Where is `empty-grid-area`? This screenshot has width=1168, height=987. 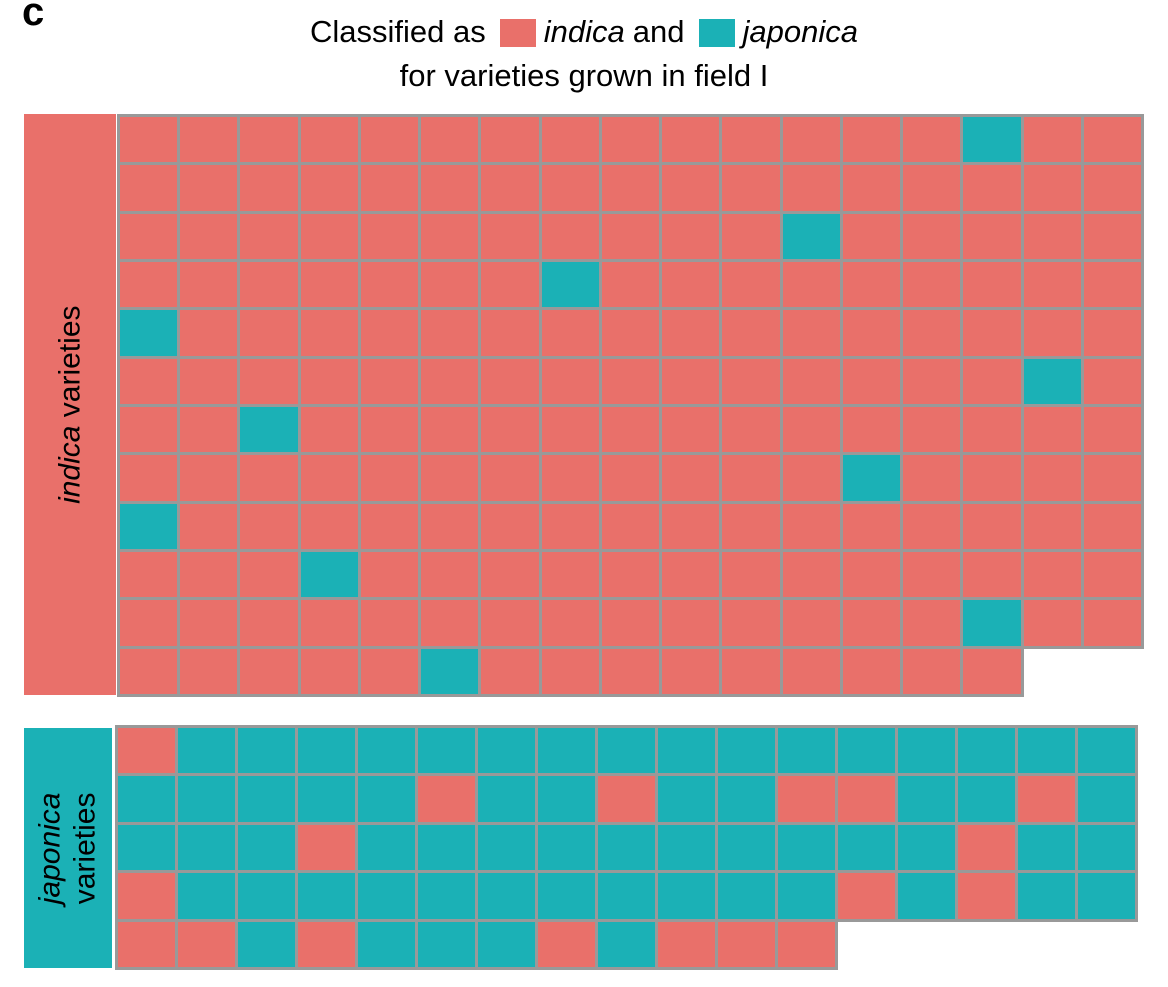 empty-grid-area is located at coordinates (989, 946).